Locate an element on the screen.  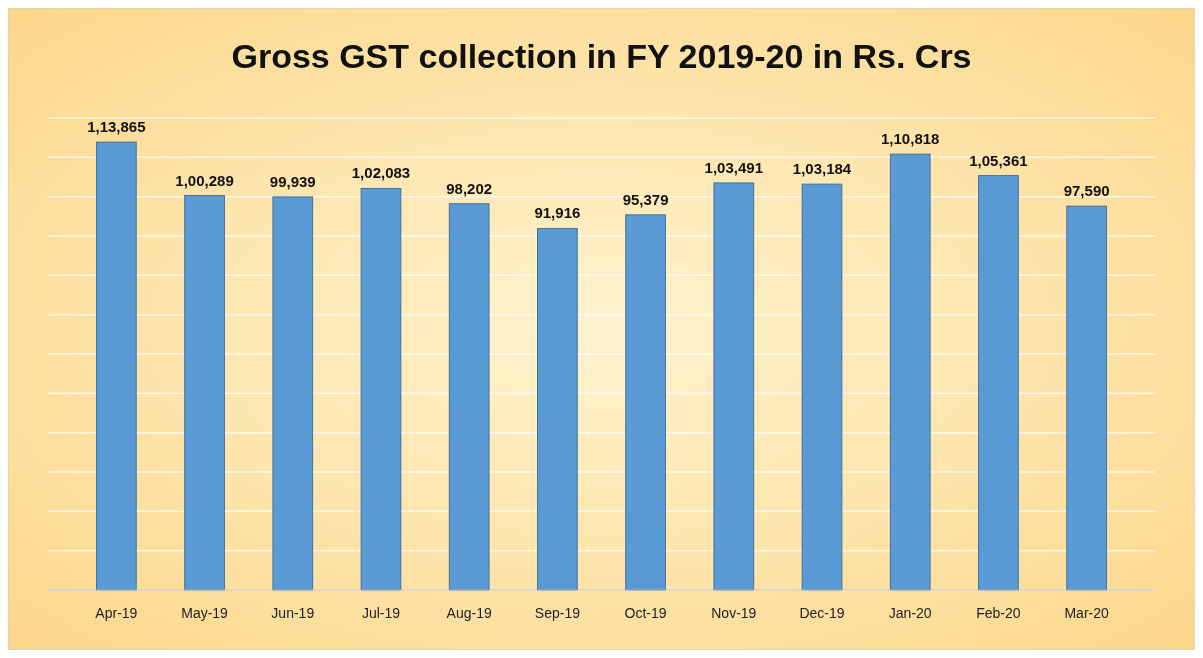
chart-title: Gross GST collection in FY 2019-20 in Rs. Crs is located at coordinates (601, 56).